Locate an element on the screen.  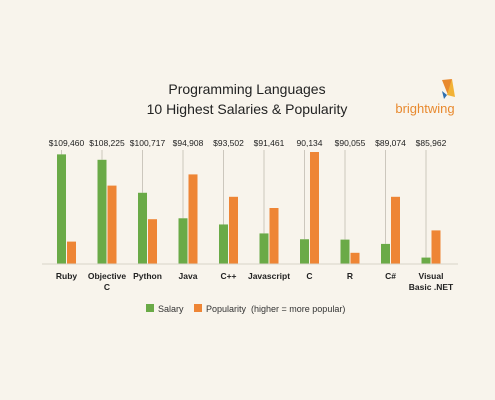
popularity-bar-r is located at coordinates (355, 258).